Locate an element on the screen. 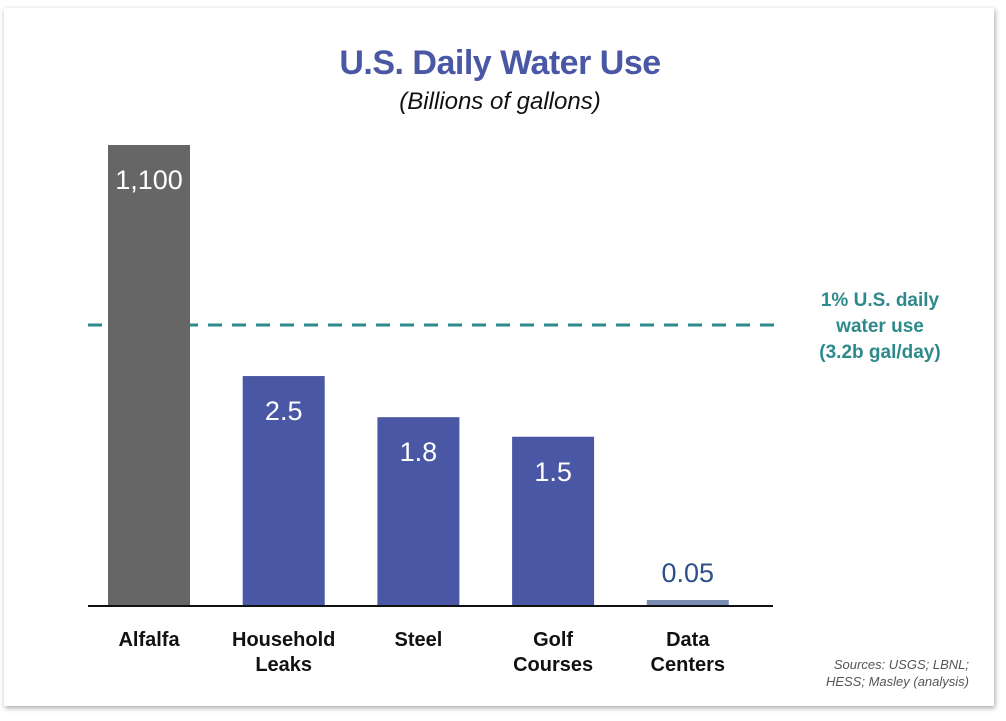  category-label: Alfalfa is located at coordinates (149, 640).